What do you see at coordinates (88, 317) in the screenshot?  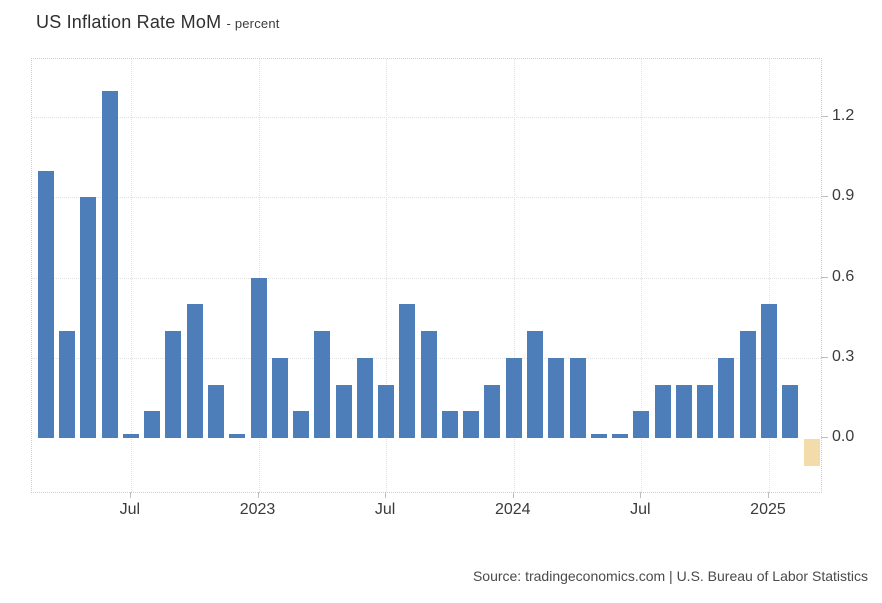 I see `bar-may-2022` at bounding box center [88, 317].